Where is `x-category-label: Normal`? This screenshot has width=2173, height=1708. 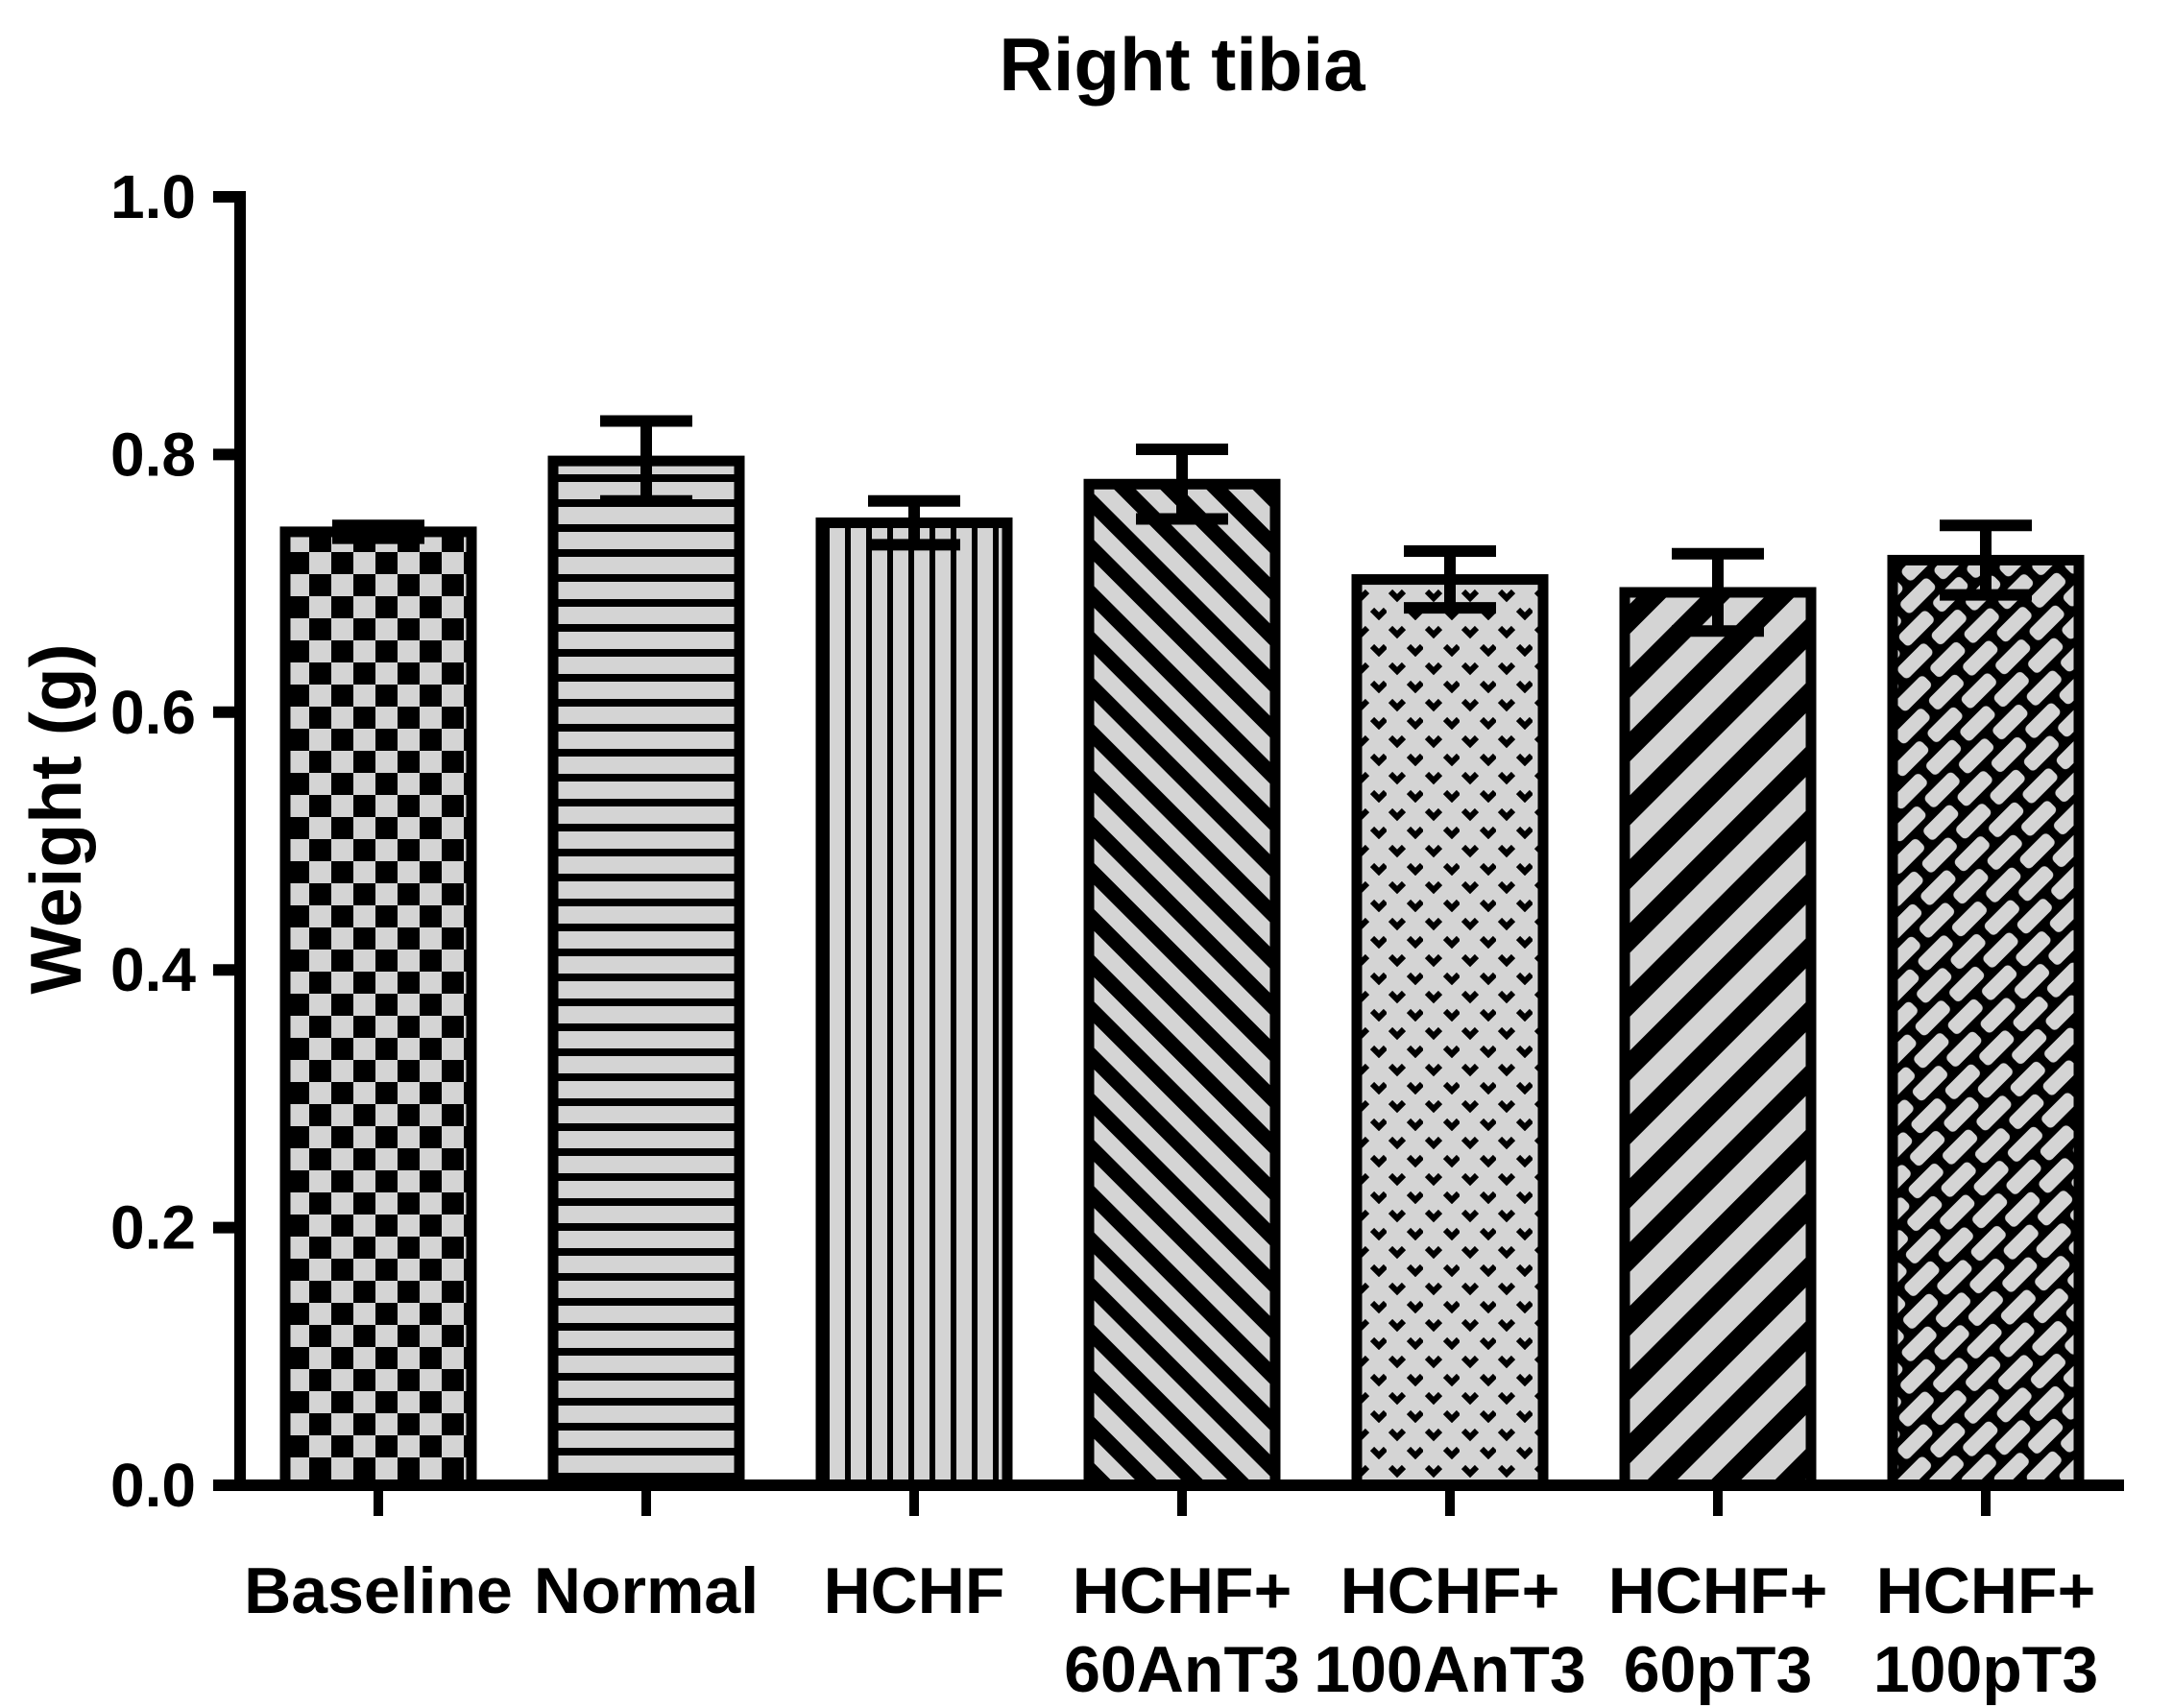 x-category-label: Normal is located at coordinates (647, 1590).